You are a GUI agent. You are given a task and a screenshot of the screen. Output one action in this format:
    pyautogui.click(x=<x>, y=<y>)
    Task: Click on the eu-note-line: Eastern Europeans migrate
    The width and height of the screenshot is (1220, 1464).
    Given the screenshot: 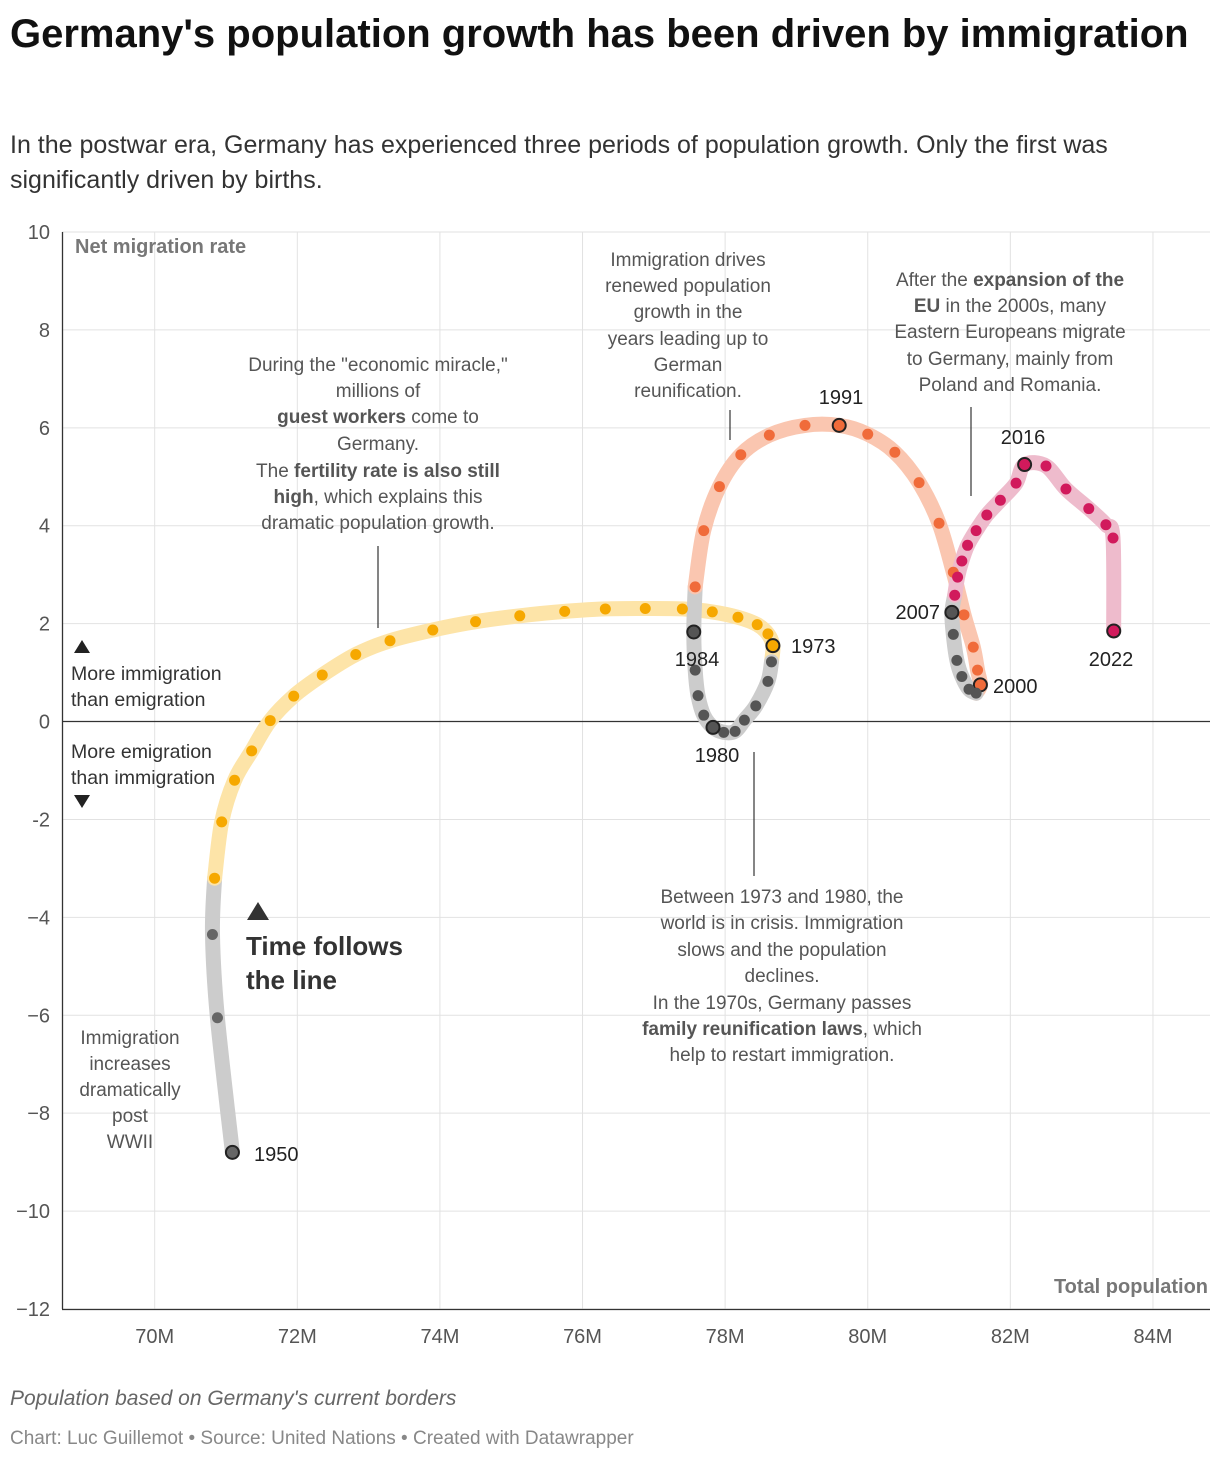 What is the action you would take?
    pyautogui.click(x=1009, y=332)
    